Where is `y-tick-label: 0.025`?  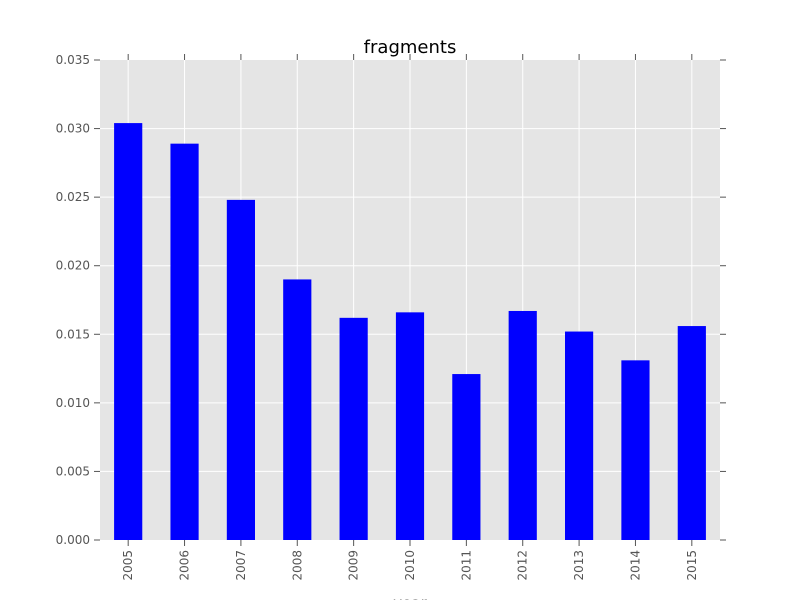 y-tick-label: 0.025 is located at coordinates (73, 197).